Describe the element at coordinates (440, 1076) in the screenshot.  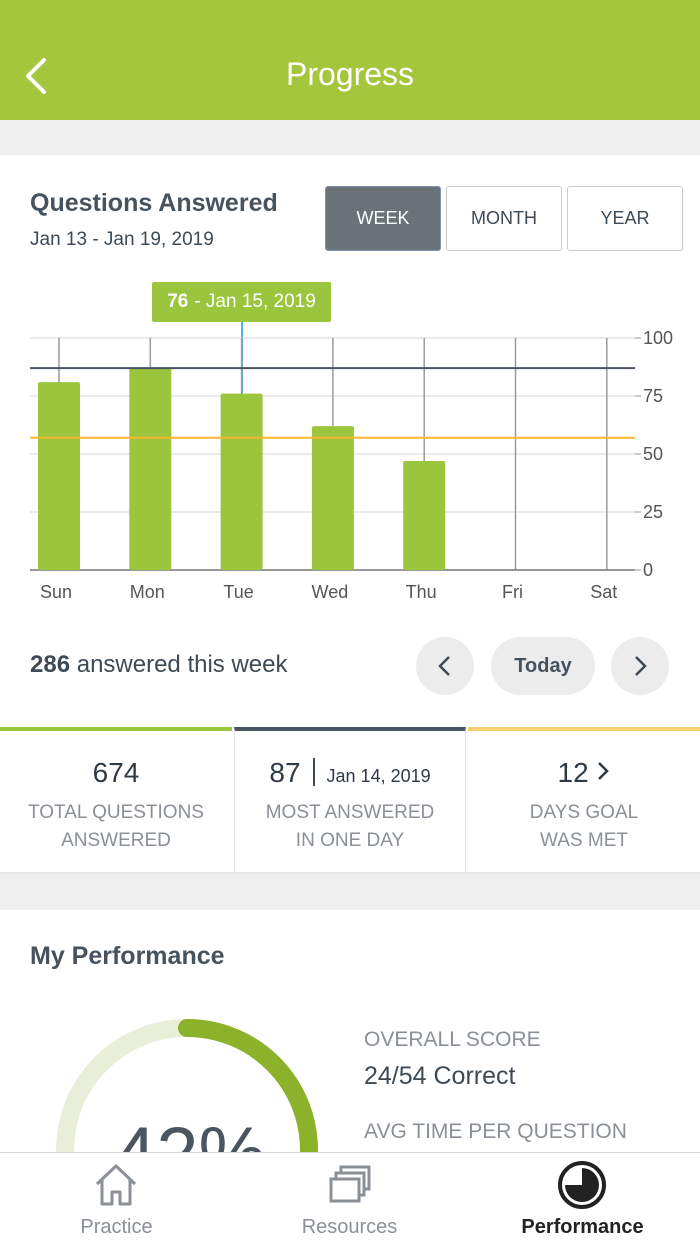
I see `overall-value: 24/54 Correct` at that location.